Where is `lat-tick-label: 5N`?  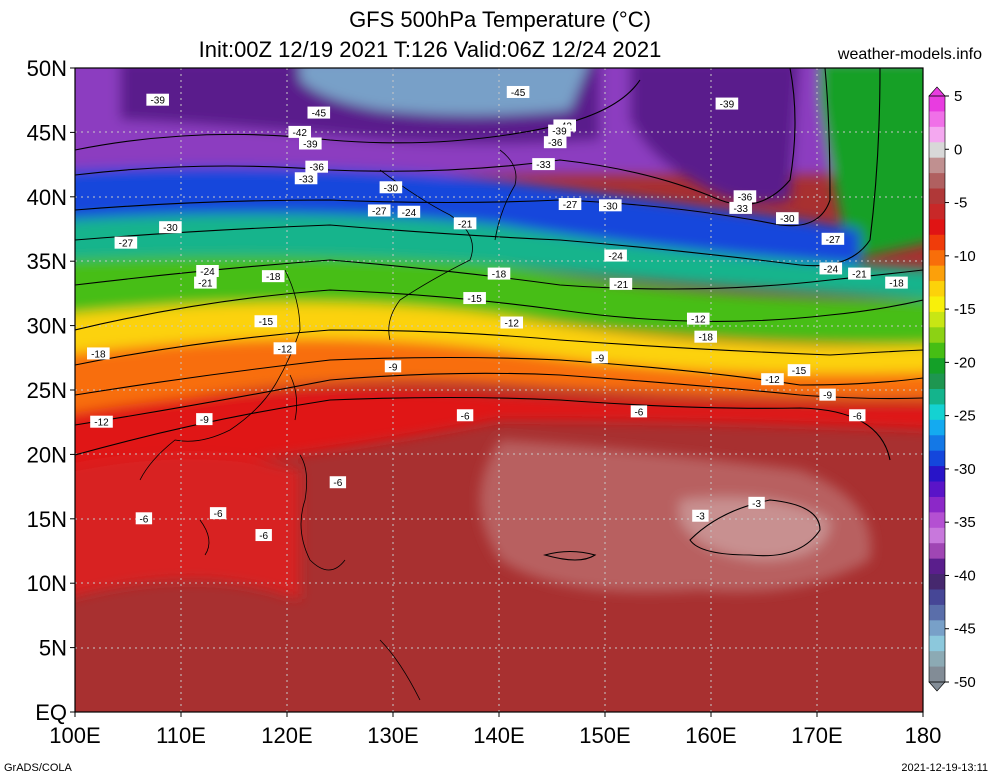
lat-tick-label: 5N is located at coordinates (53, 648).